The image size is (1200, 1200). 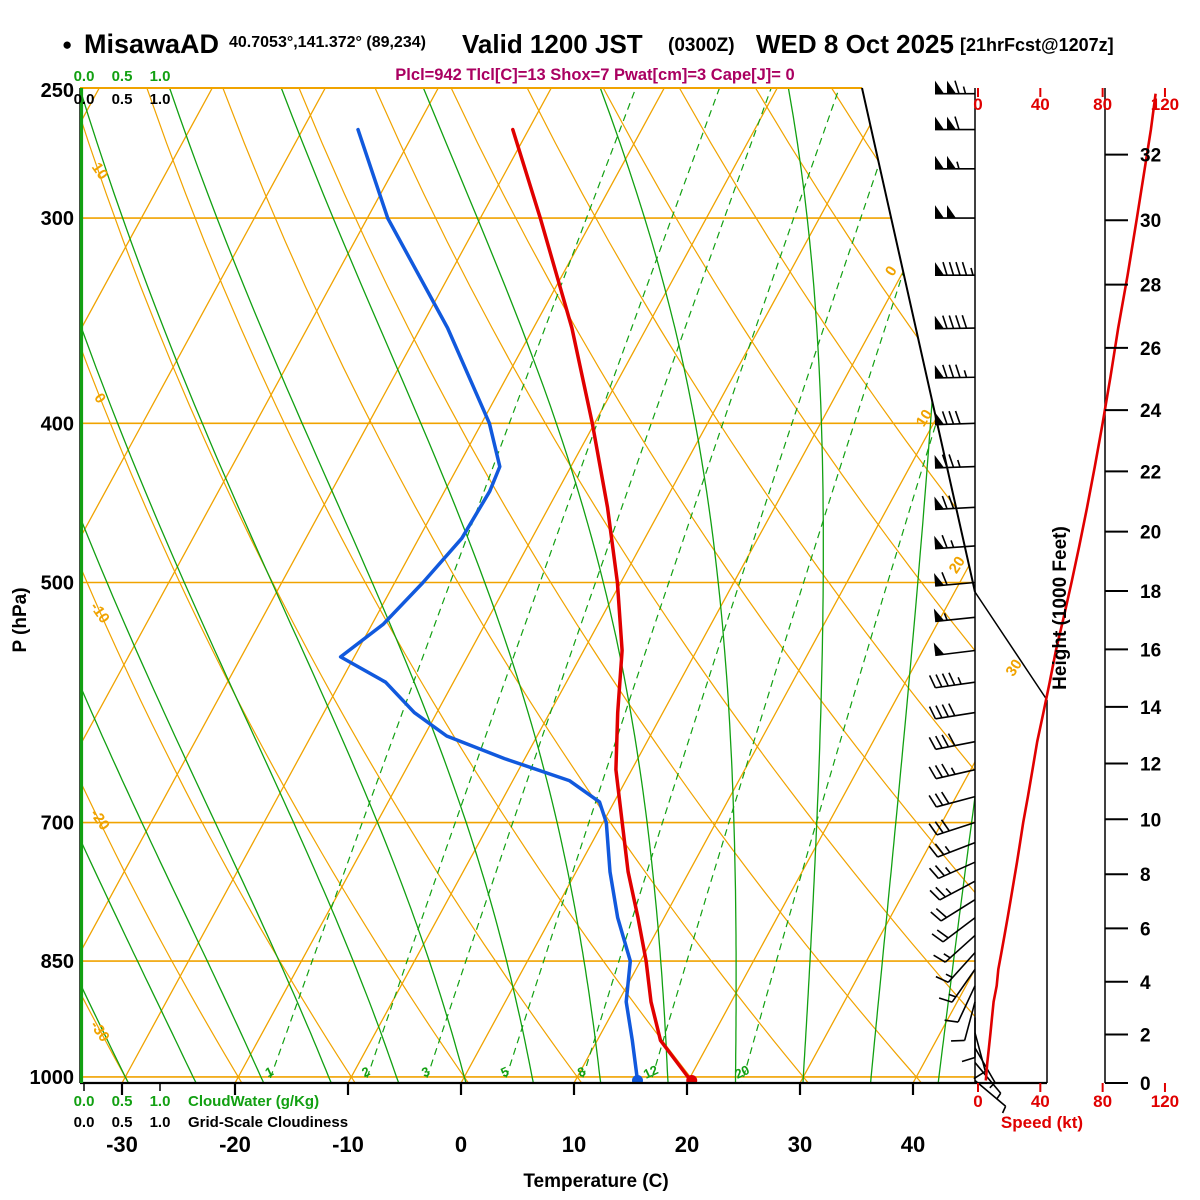 What do you see at coordinates (1042, 1122) in the screenshot?
I see `speed-axis-title: Speed (kt)` at bounding box center [1042, 1122].